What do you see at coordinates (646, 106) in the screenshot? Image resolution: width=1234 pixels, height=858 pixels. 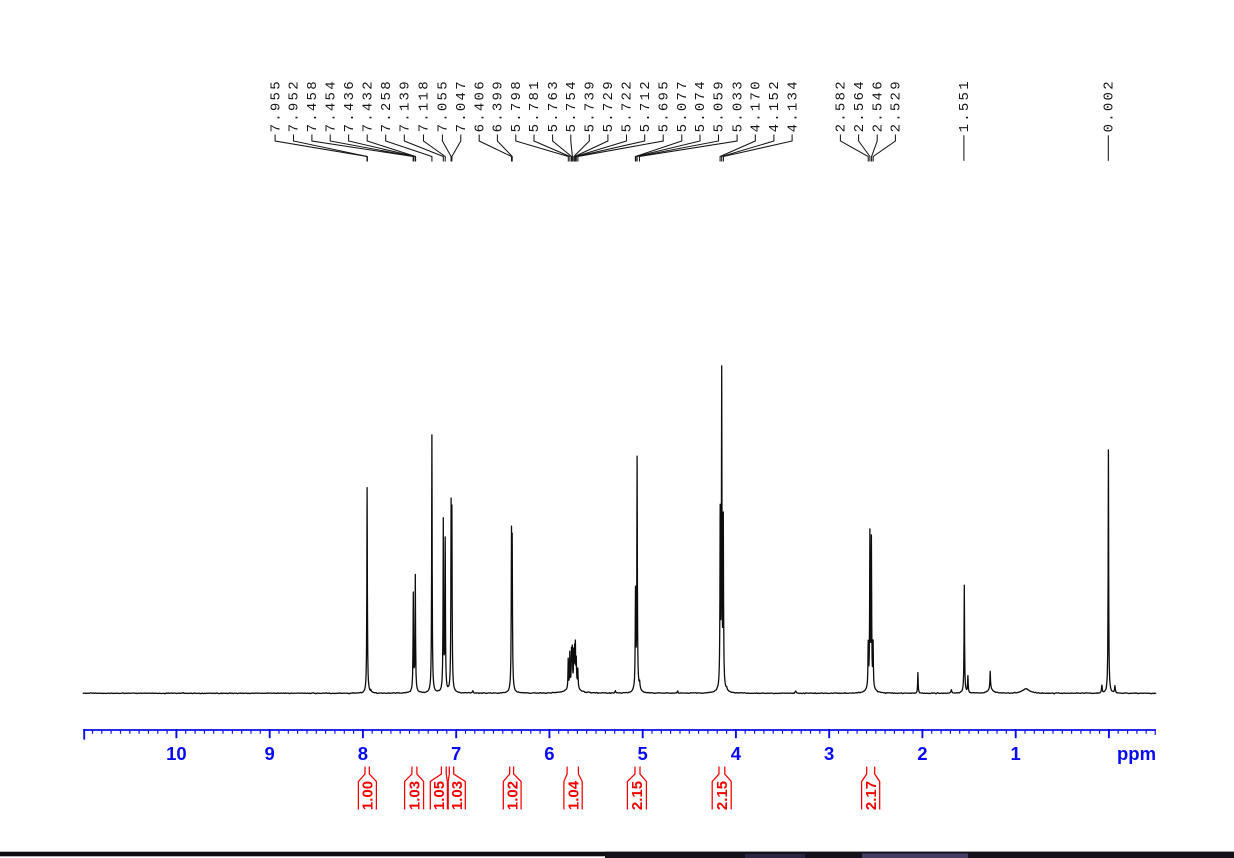 I see `svg-text: 5.712` at bounding box center [646, 106].